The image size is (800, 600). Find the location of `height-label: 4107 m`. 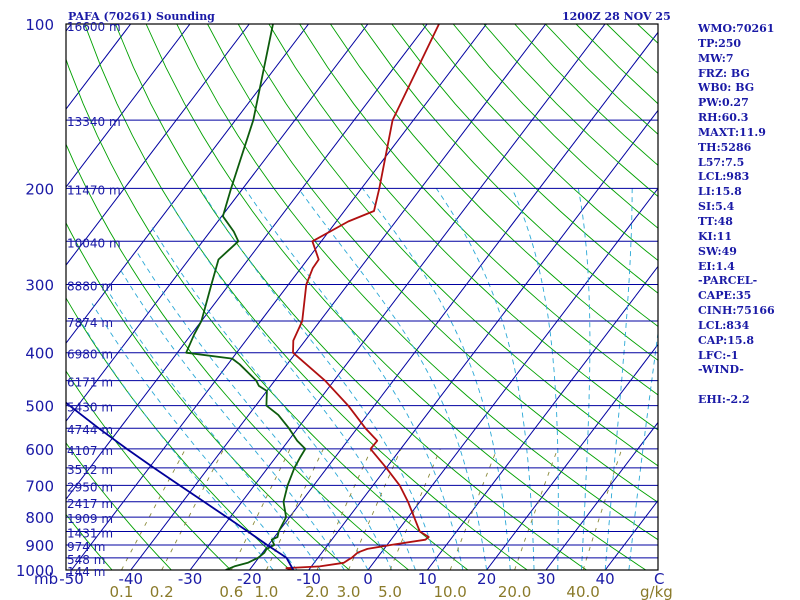

height-label: 4107 m is located at coordinates (90, 451).